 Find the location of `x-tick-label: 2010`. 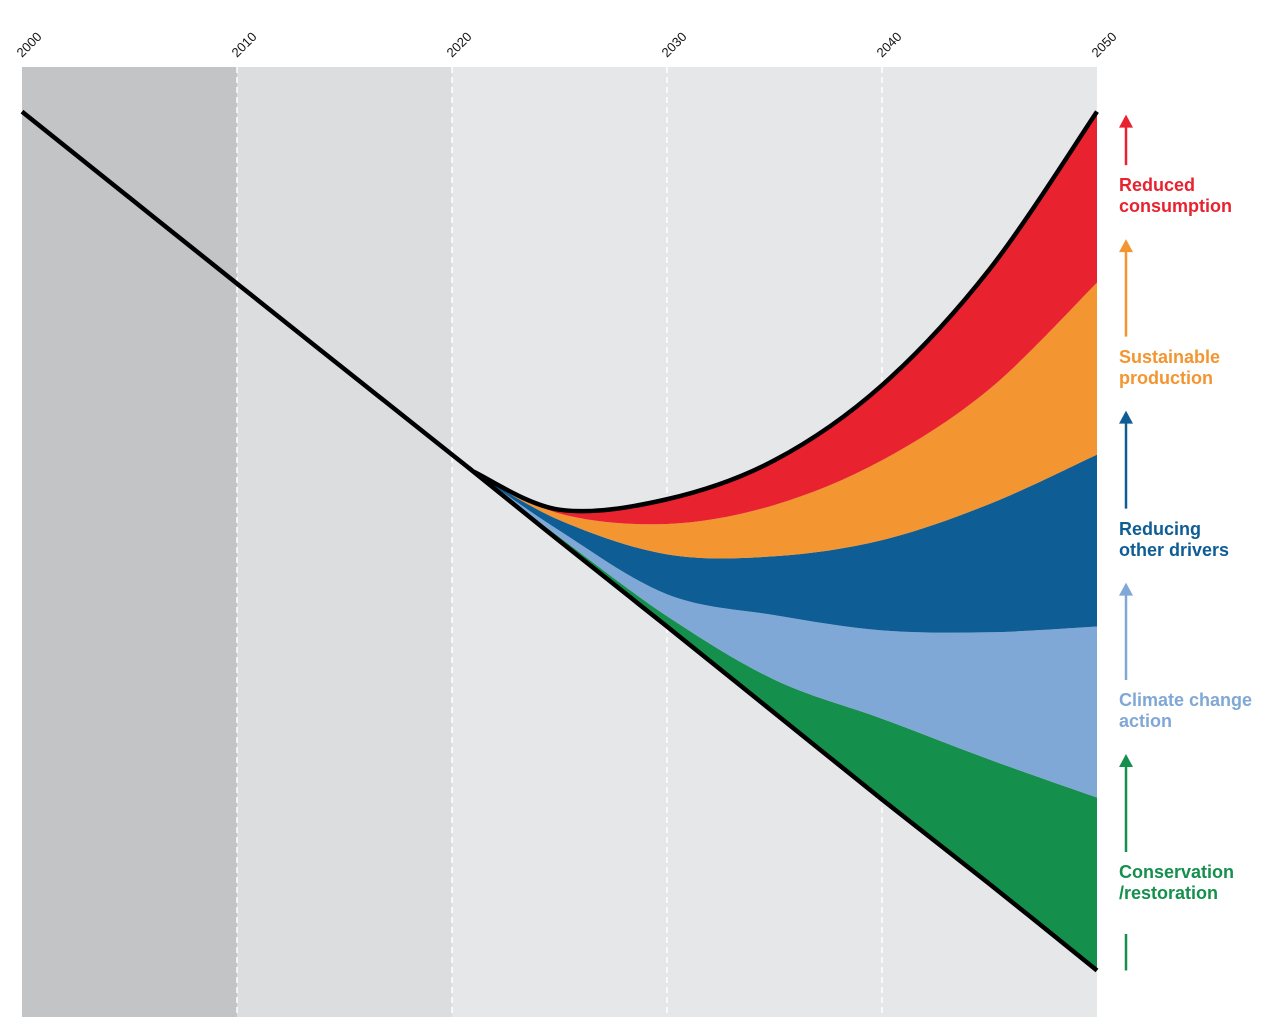

x-tick-label: 2010 is located at coordinates (244, 44).